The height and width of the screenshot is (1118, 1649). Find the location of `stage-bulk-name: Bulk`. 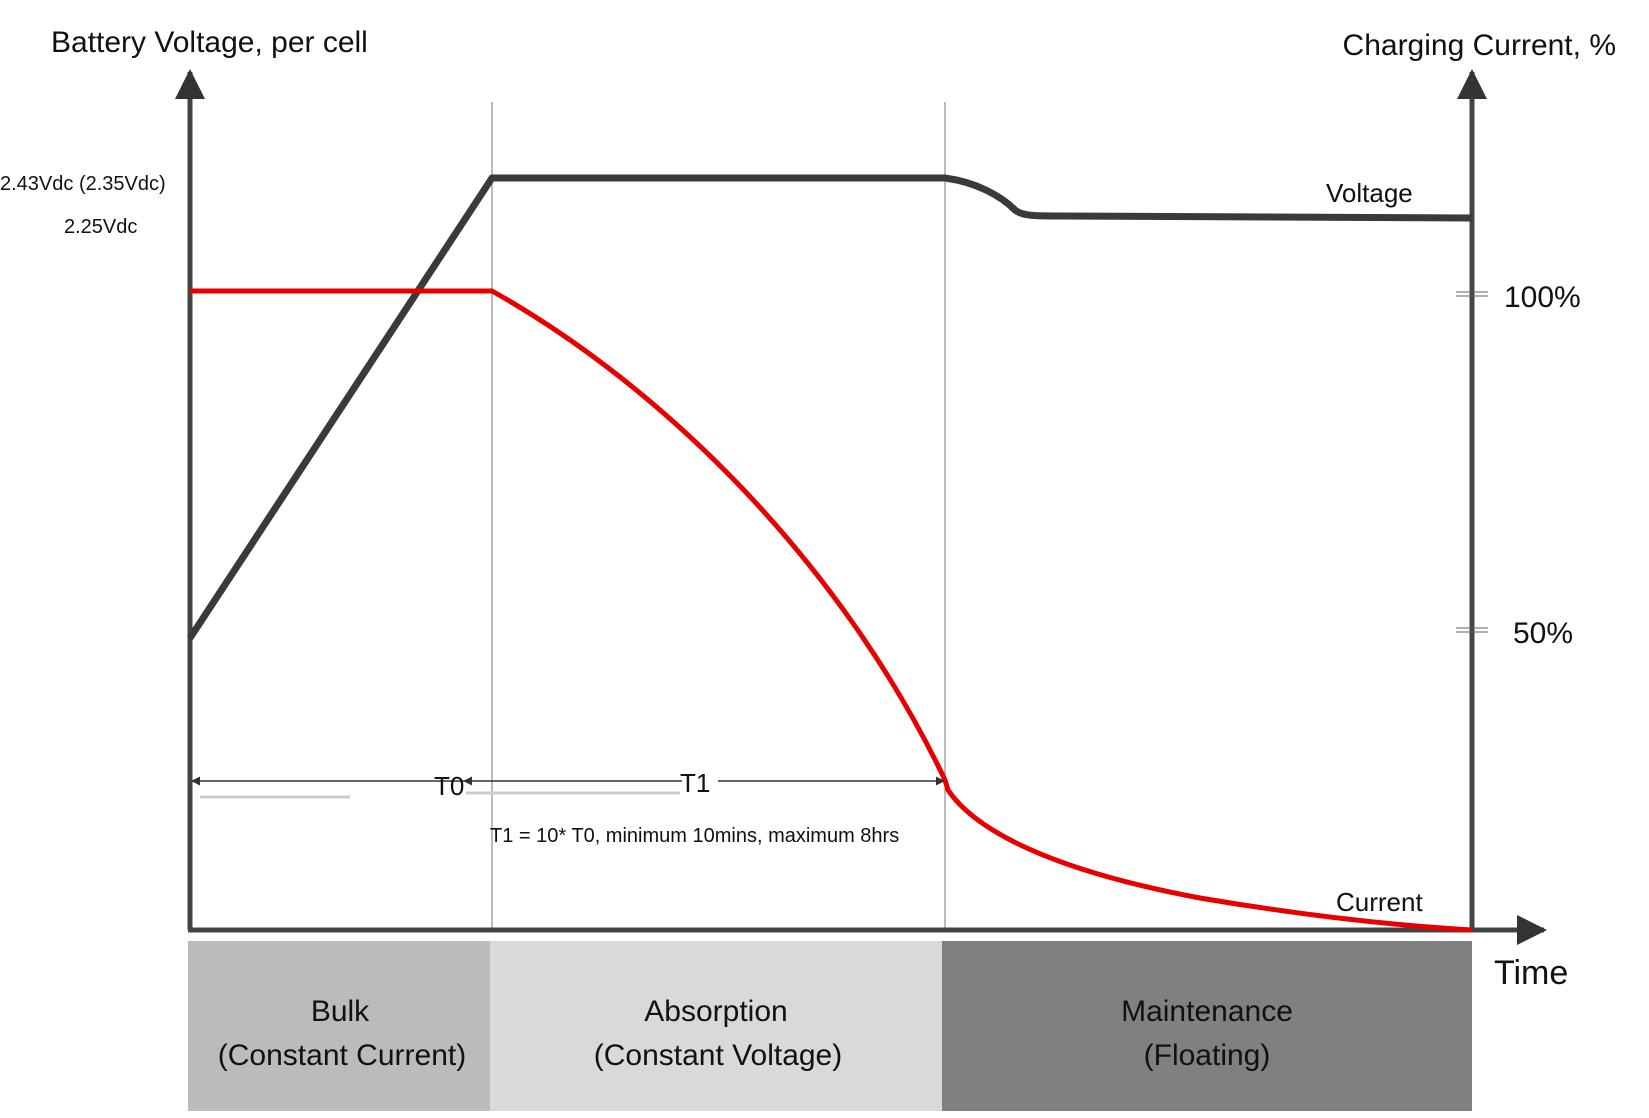

stage-bulk-name: Bulk is located at coordinates (340, 1011).